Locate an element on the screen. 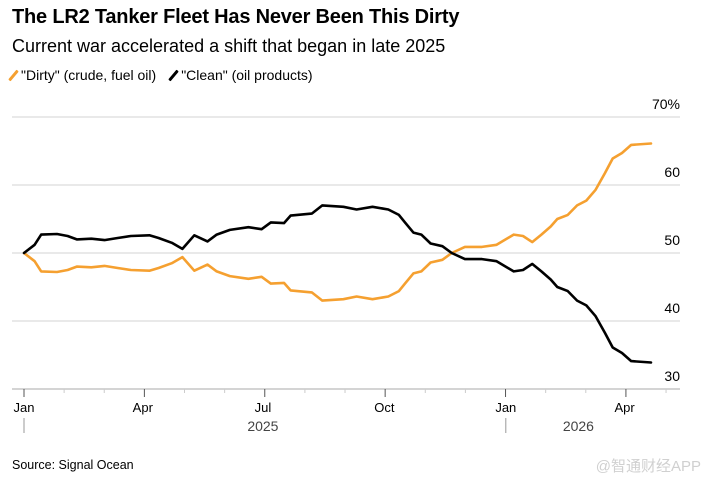 The image size is (709, 482). legend-label-clean: "Clean" (oil products) is located at coordinates (247, 75).